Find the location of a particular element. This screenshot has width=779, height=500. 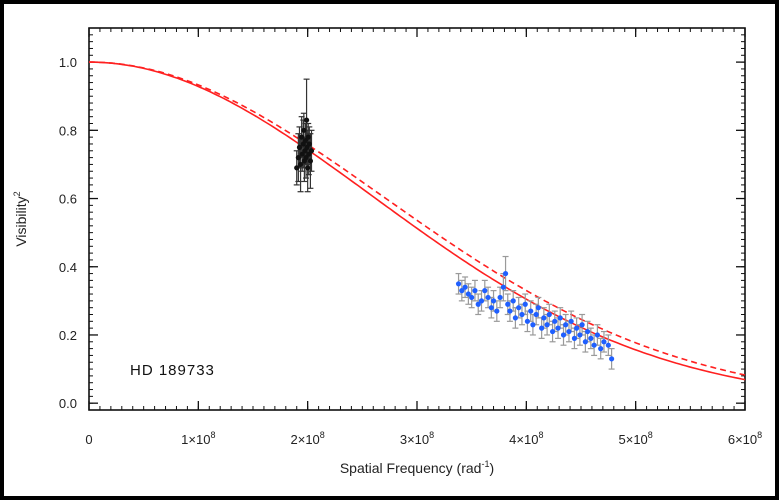

y-tick-label: 0.6 is located at coordinates (68, 199).